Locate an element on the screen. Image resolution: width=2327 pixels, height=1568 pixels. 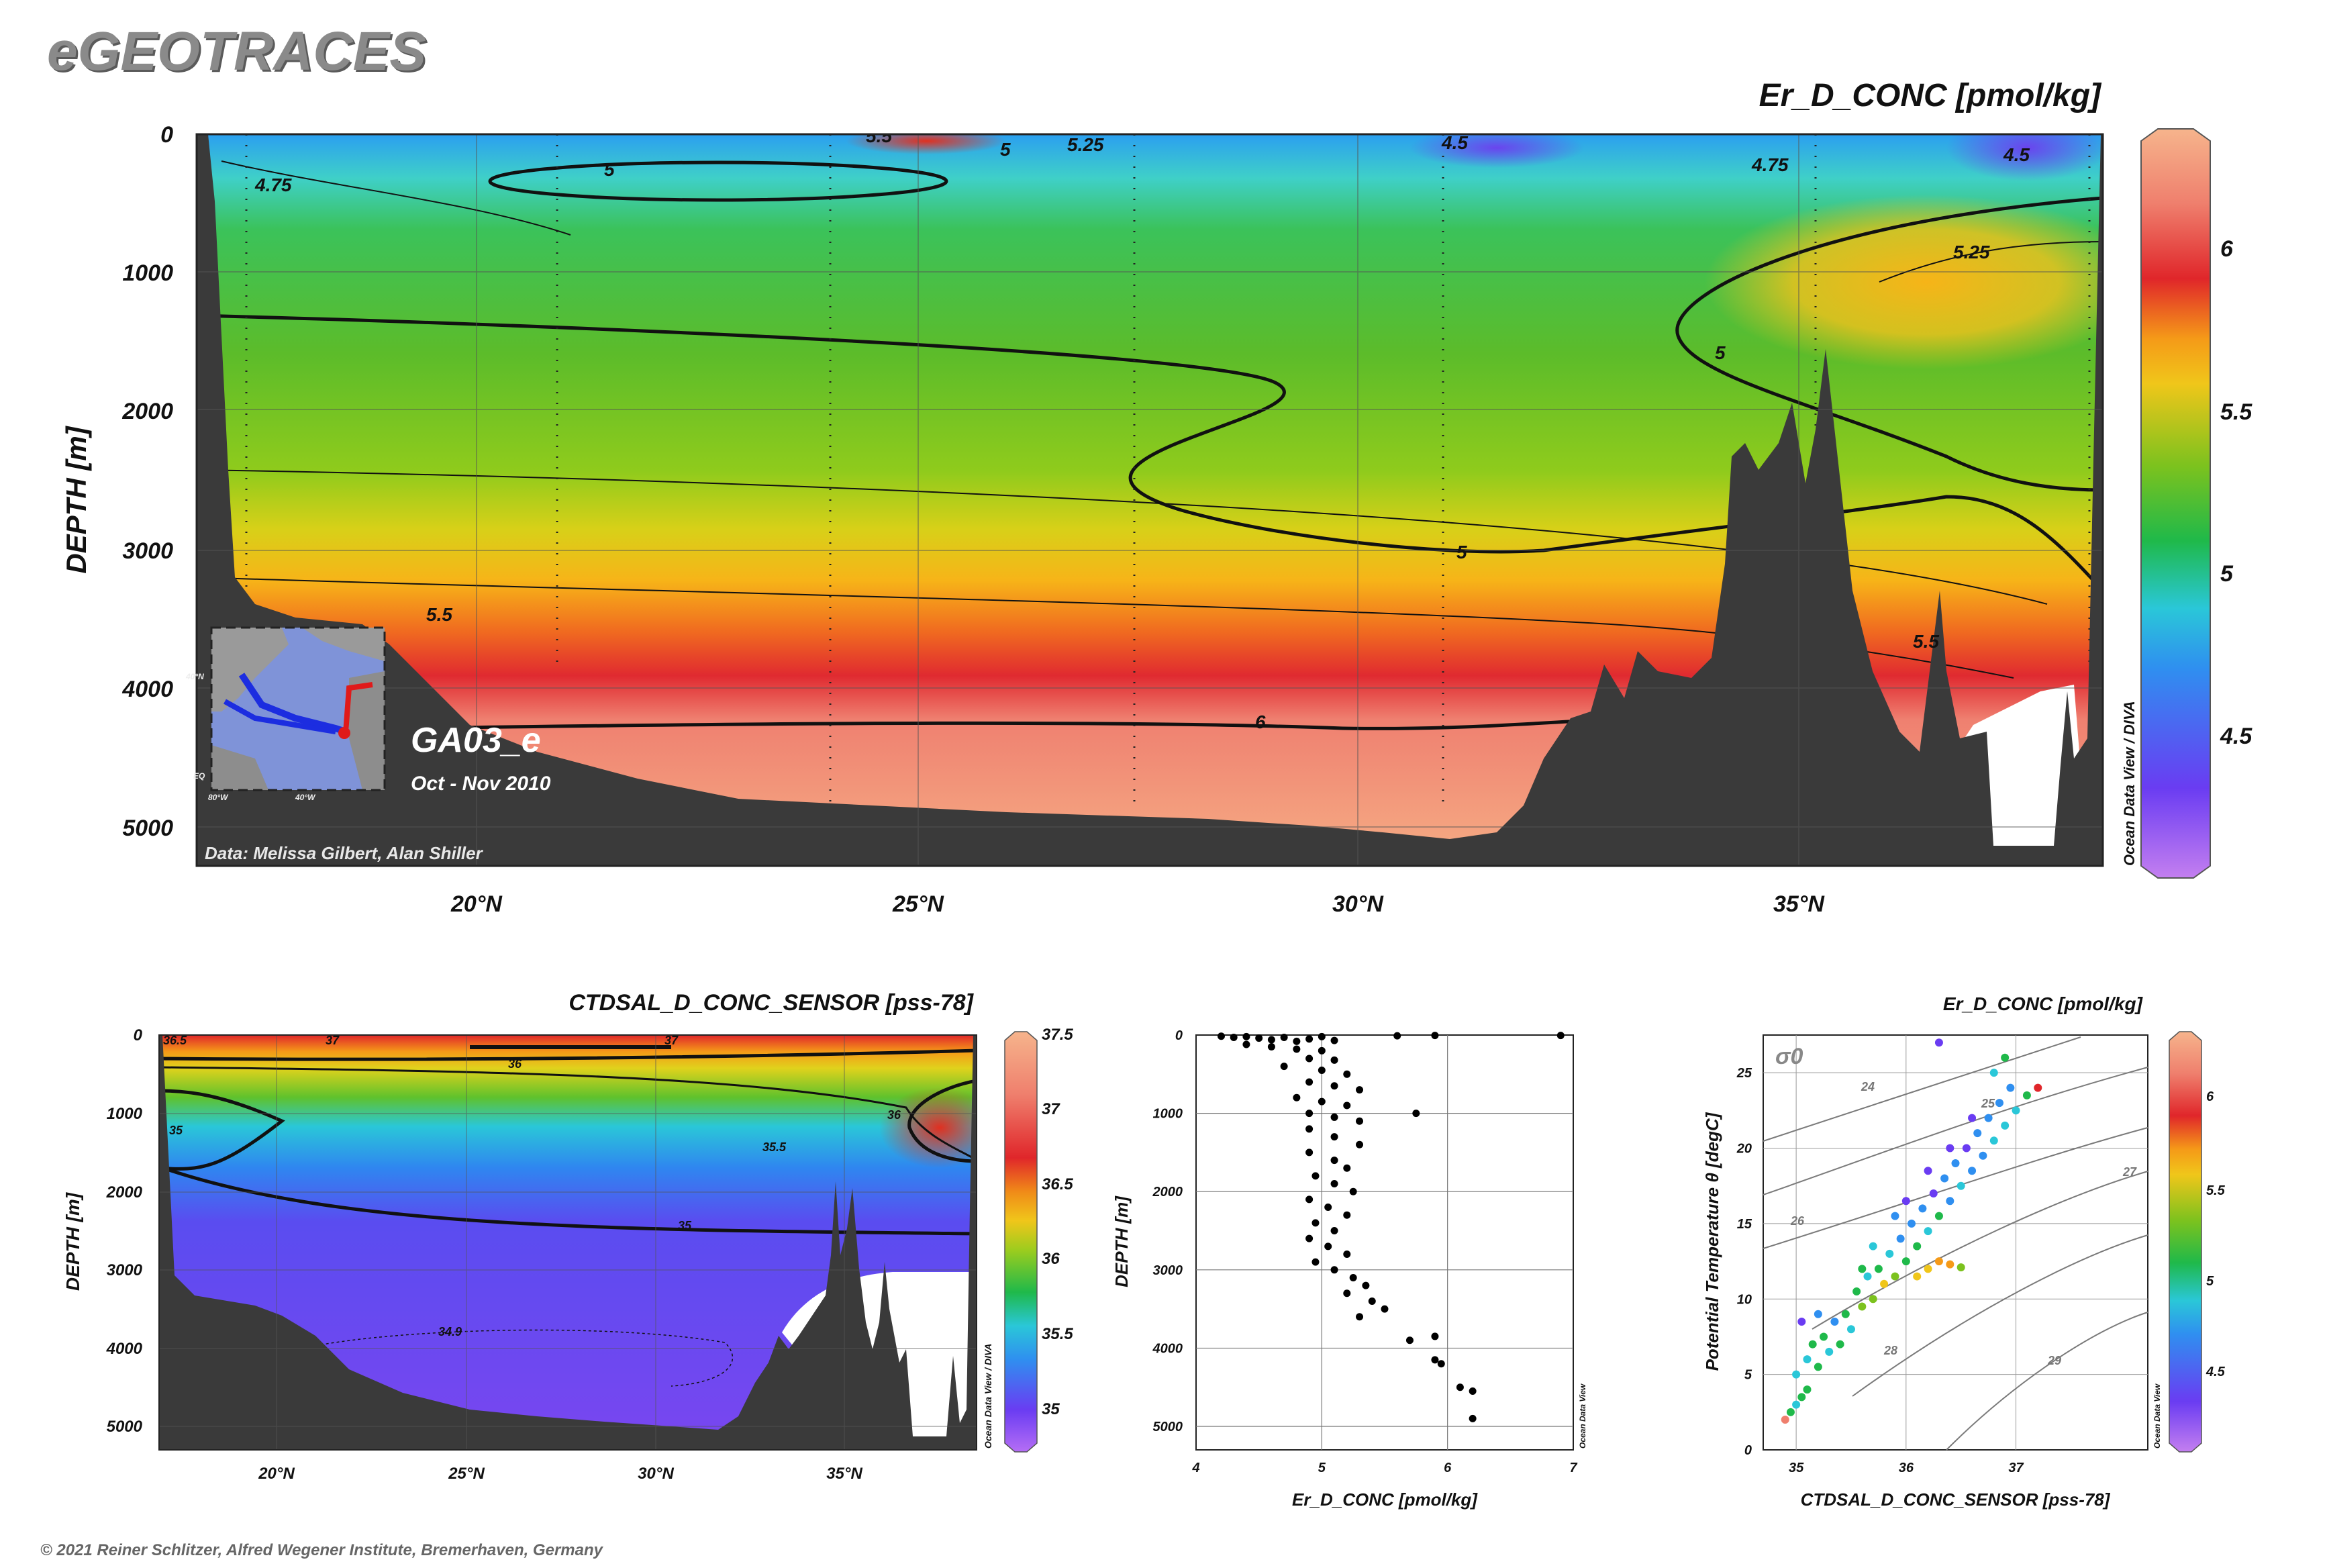
salinity-y-ticks: 0 1000 2000 3000 4000 5000 is located at coordinates (124, 1231).